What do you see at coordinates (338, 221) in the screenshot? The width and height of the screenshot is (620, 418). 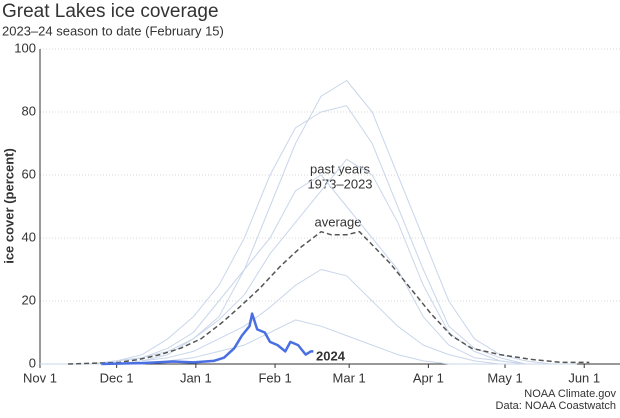 I see `series-label: average` at bounding box center [338, 221].